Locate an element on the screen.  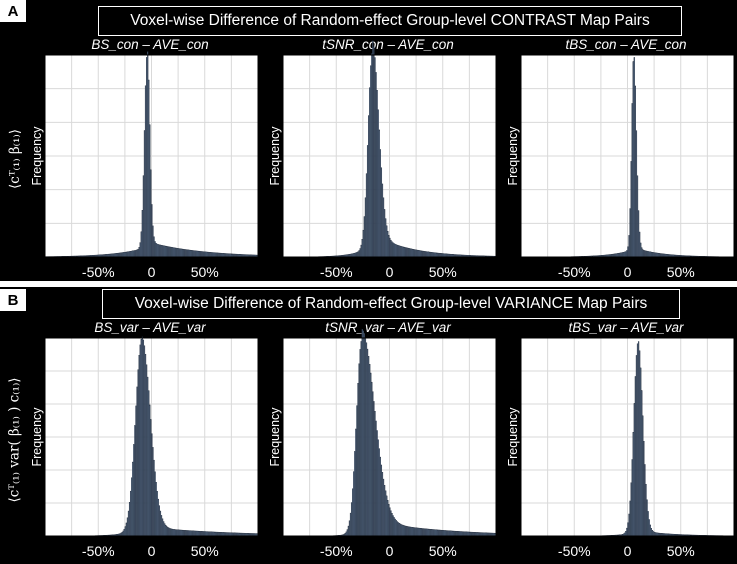
panel-b-row-label: ⟨cᵀ₍₁₎ var( β₍₁₎ ) c₍₁₎⟩ is located at coordinates (15, 440).